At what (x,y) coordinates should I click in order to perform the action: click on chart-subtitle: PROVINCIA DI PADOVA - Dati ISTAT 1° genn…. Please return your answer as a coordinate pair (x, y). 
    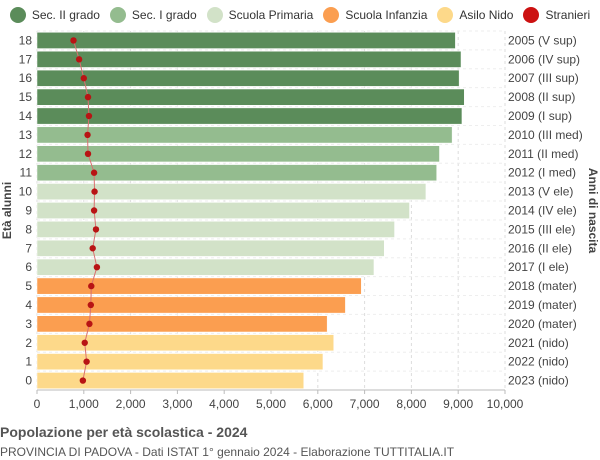
    Looking at the image, I should click on (227, 452).